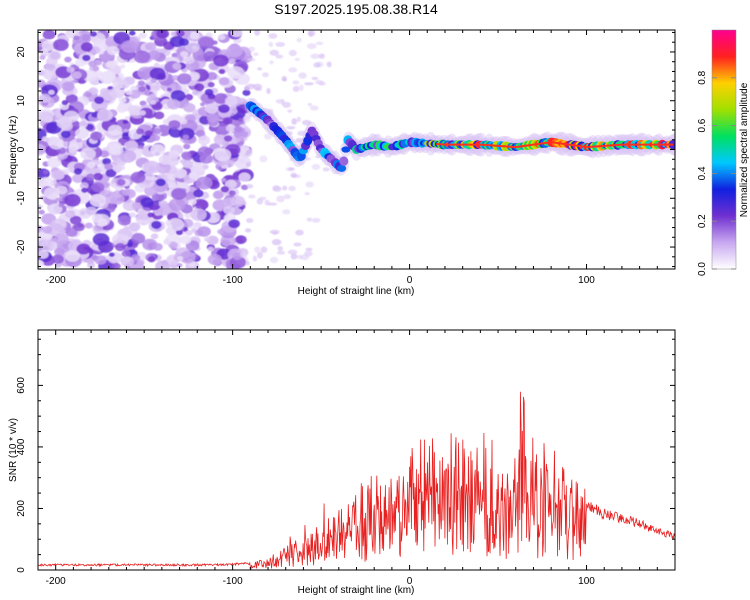 The width and height of the screenshot is (750, 600). I want to click on x-tick-label: -200, so click(56, 280).